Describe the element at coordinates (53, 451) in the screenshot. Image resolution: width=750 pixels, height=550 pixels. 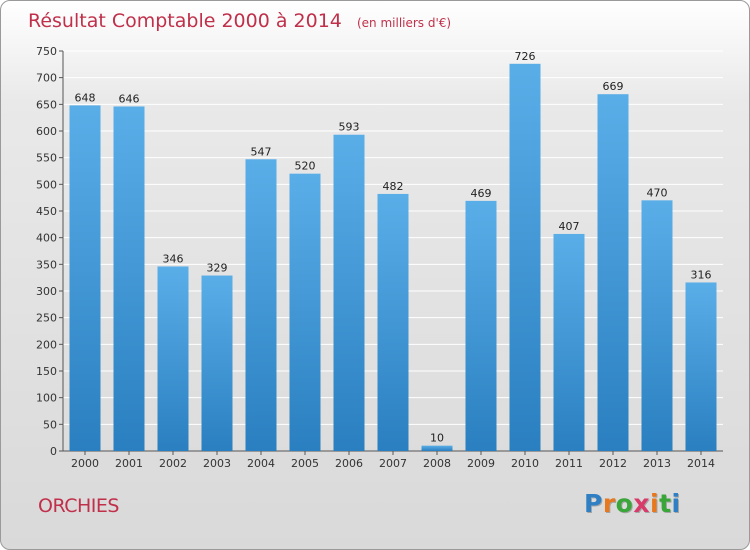
I see `y-tick-label: 0` at that location.